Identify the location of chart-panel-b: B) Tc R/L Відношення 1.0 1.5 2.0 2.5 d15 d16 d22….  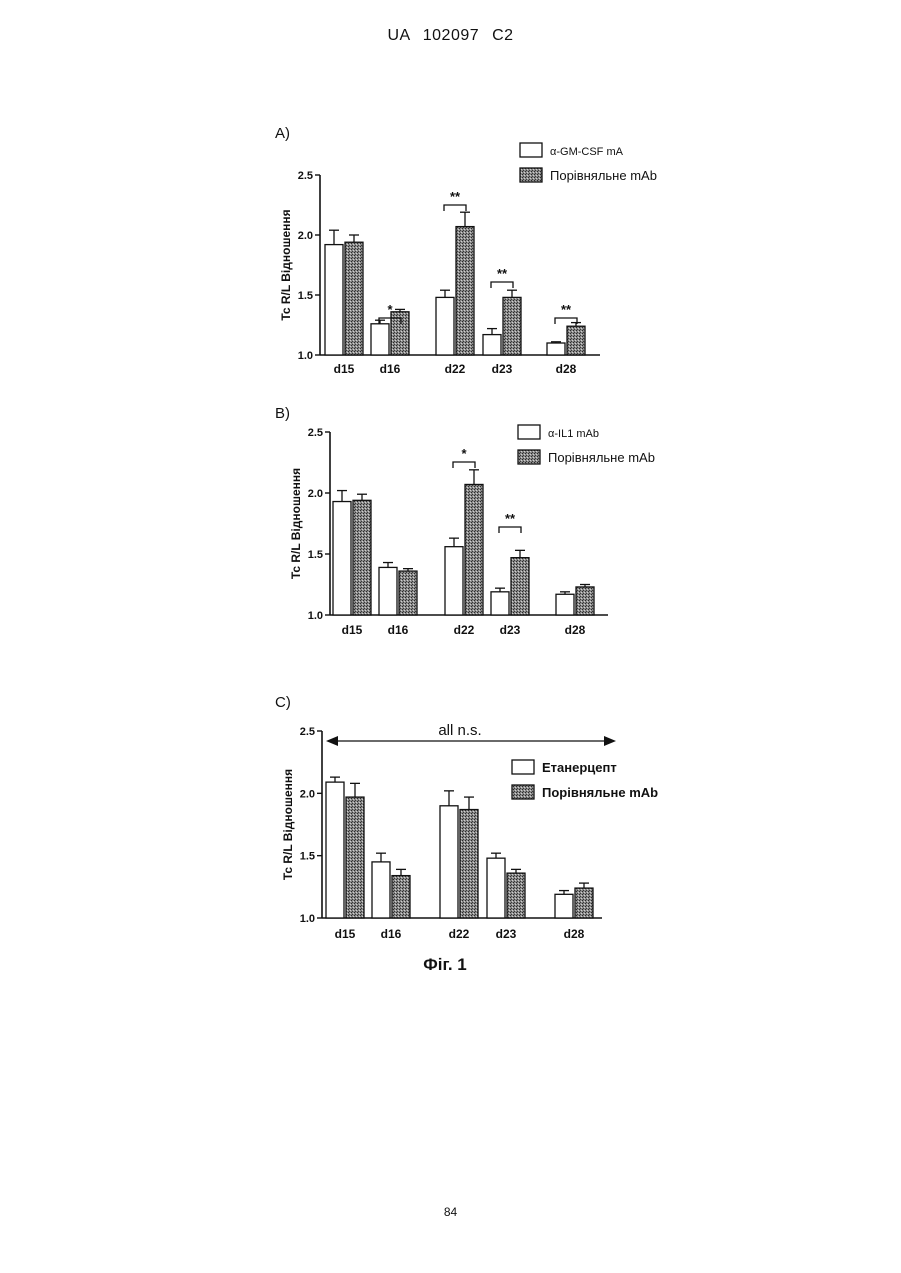
(465, 521).